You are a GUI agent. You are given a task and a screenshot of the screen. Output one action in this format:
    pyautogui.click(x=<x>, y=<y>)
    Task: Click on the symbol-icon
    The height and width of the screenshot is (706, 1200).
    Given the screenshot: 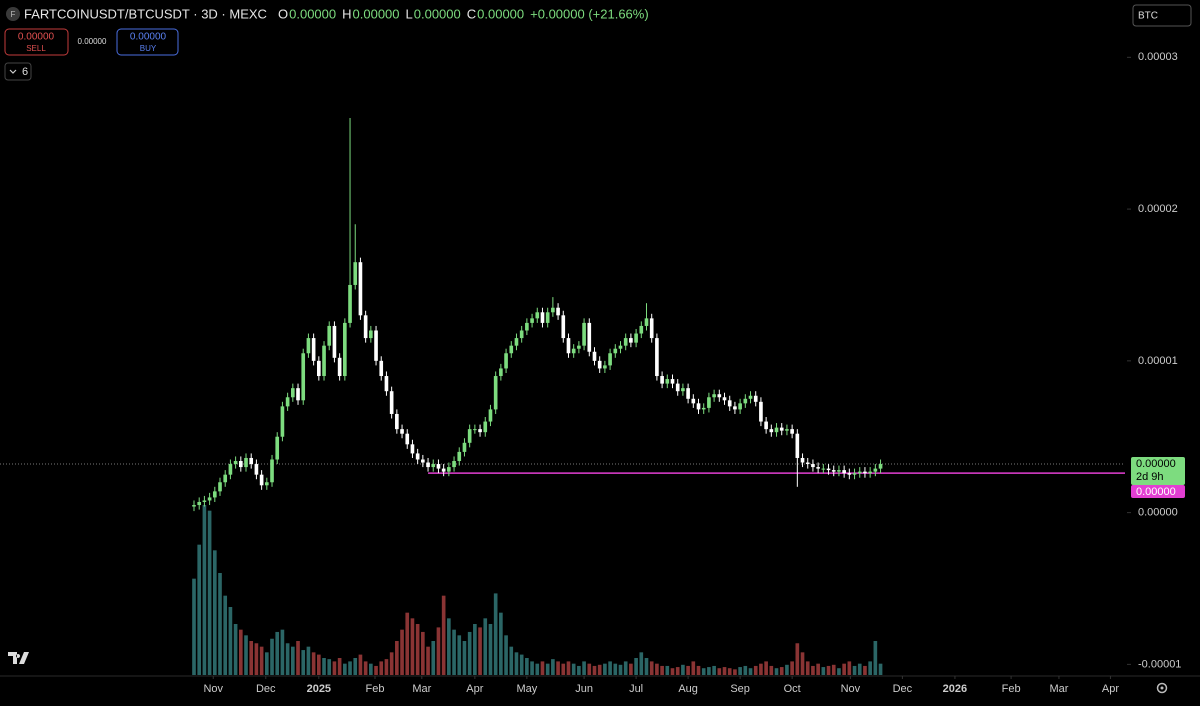 What is the action you would take?
    pyautogui.click(x=13, y=14)
    